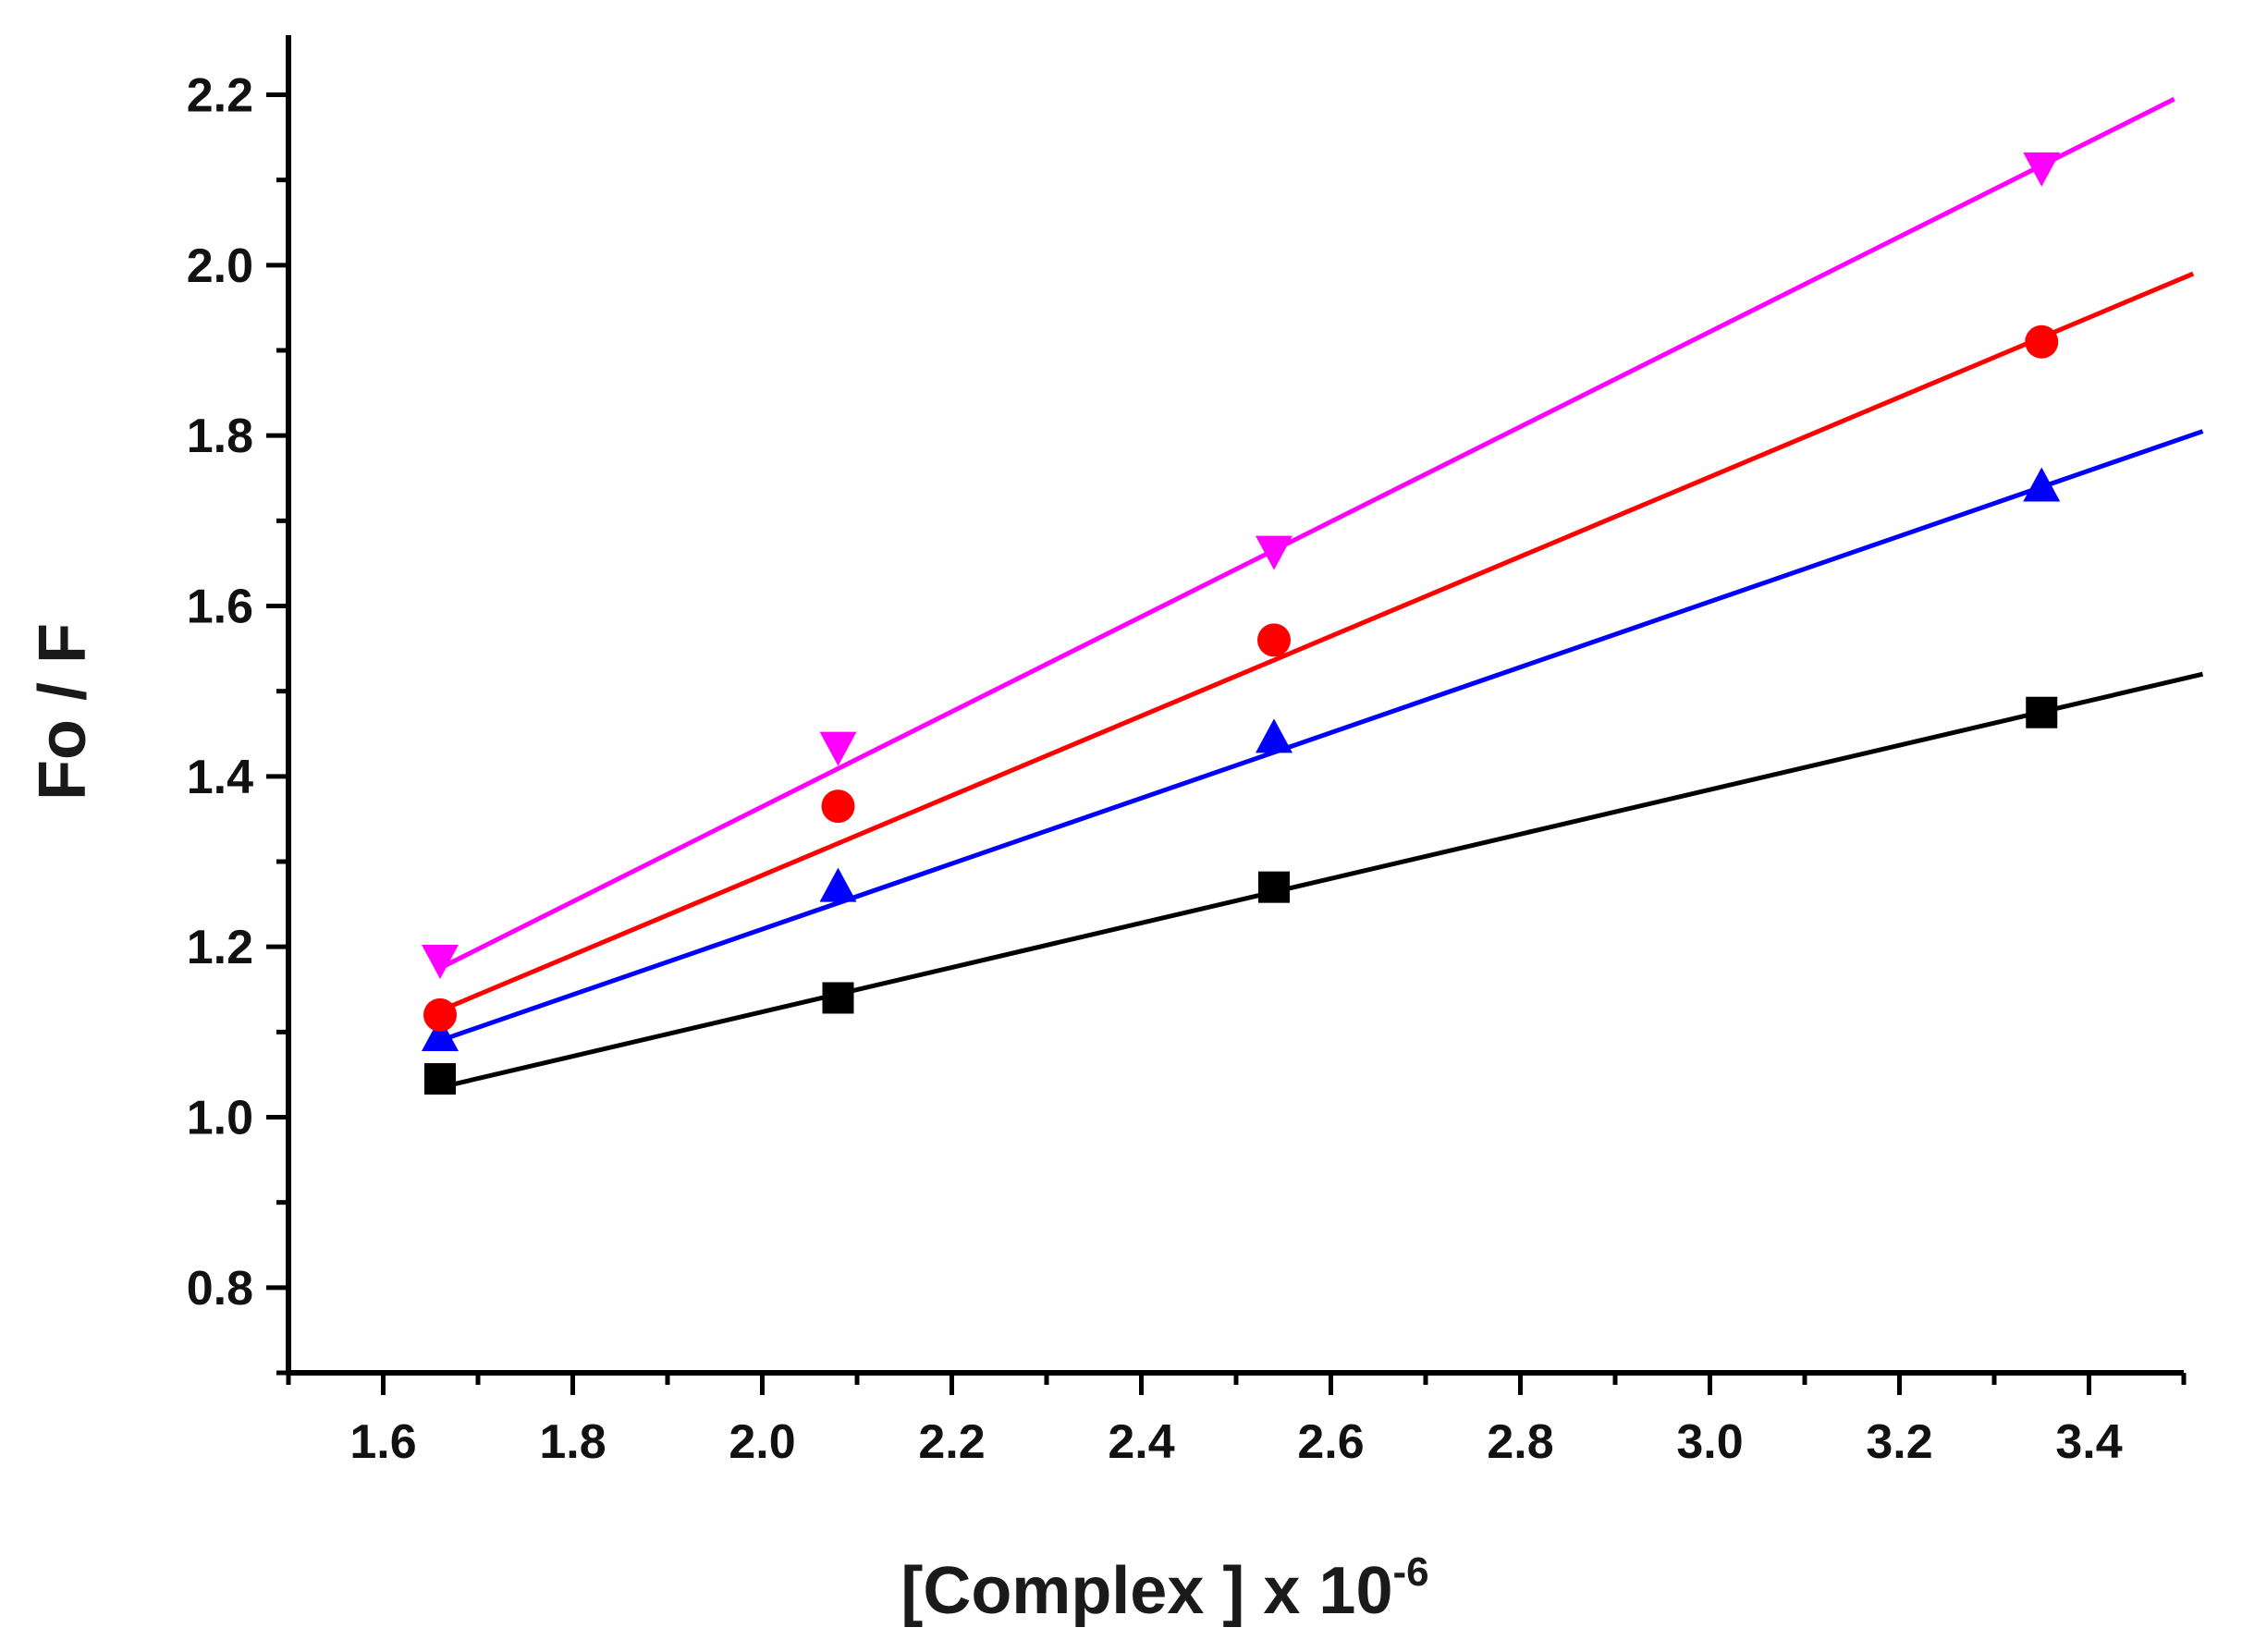  Describe the element at coordinates (951, 1442) in the screenshot. I see `x-tick-label: 2.2` at that location.